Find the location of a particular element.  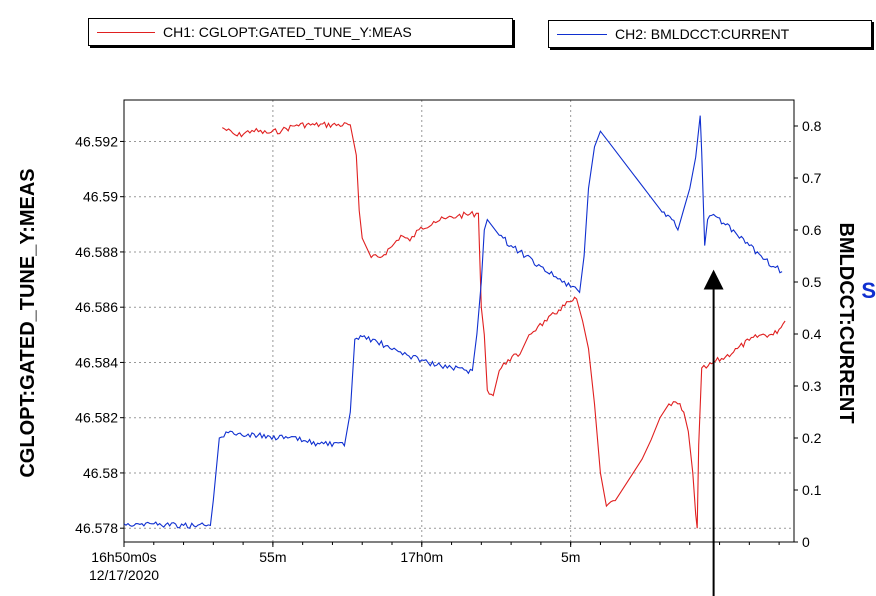

left-tick-label: 46.586 is located at coordinates (96, 307).